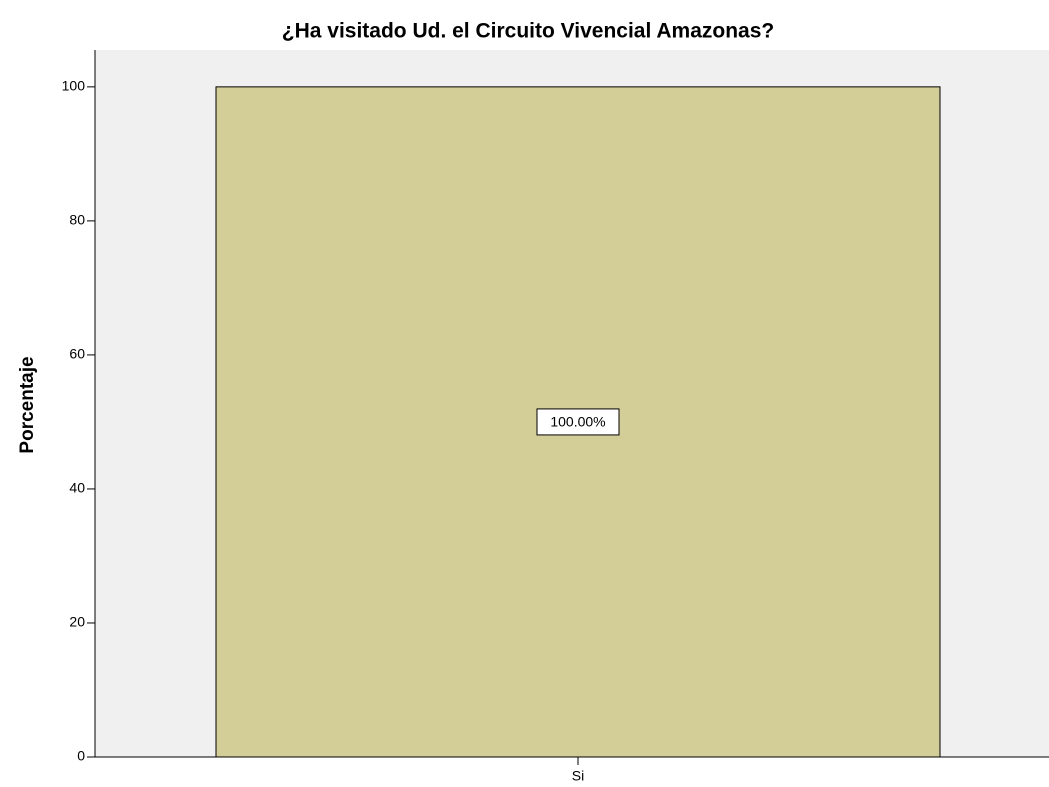  What do you see at coordinates (77, 220) in the screenshot?
I see `y-tick-label: 80` at bounding box center [77, 220].